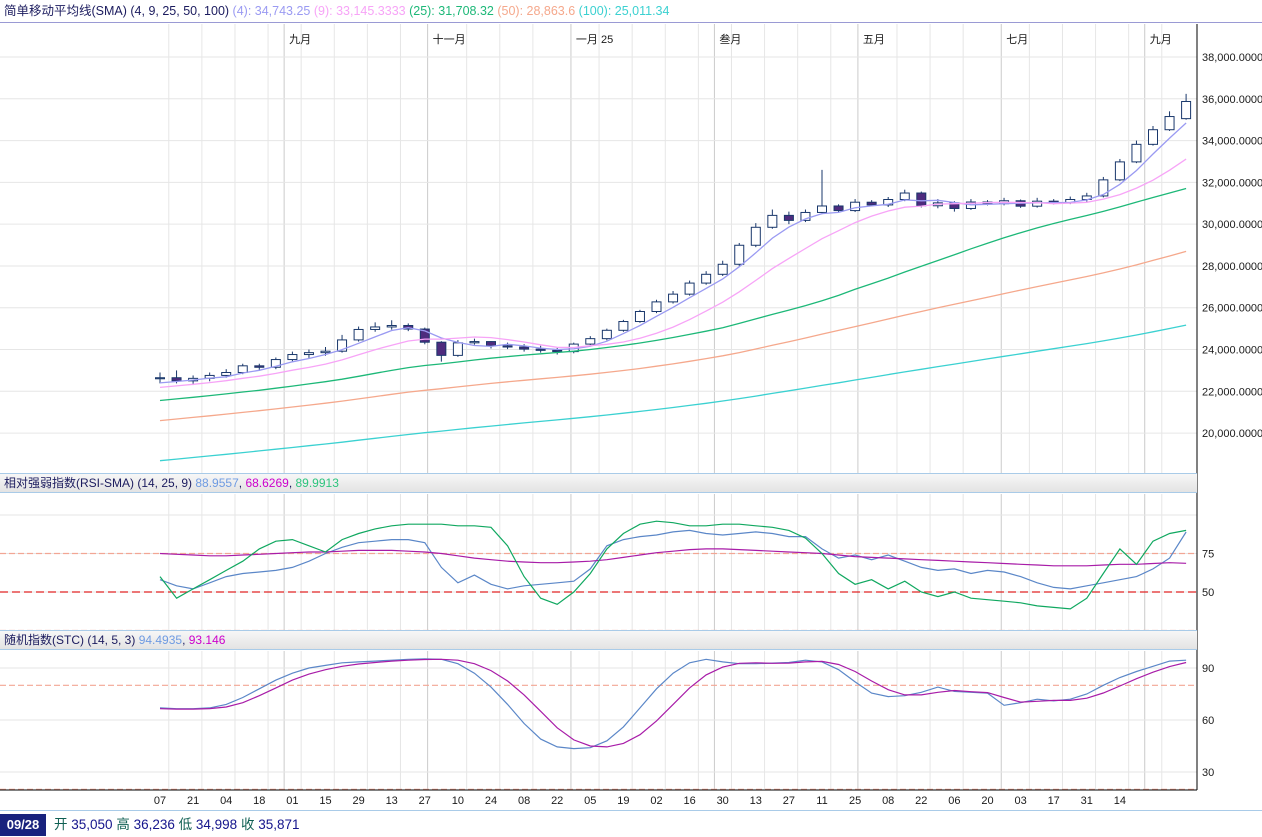  I want to click on text-run: 68.6269, so click(267, 483).